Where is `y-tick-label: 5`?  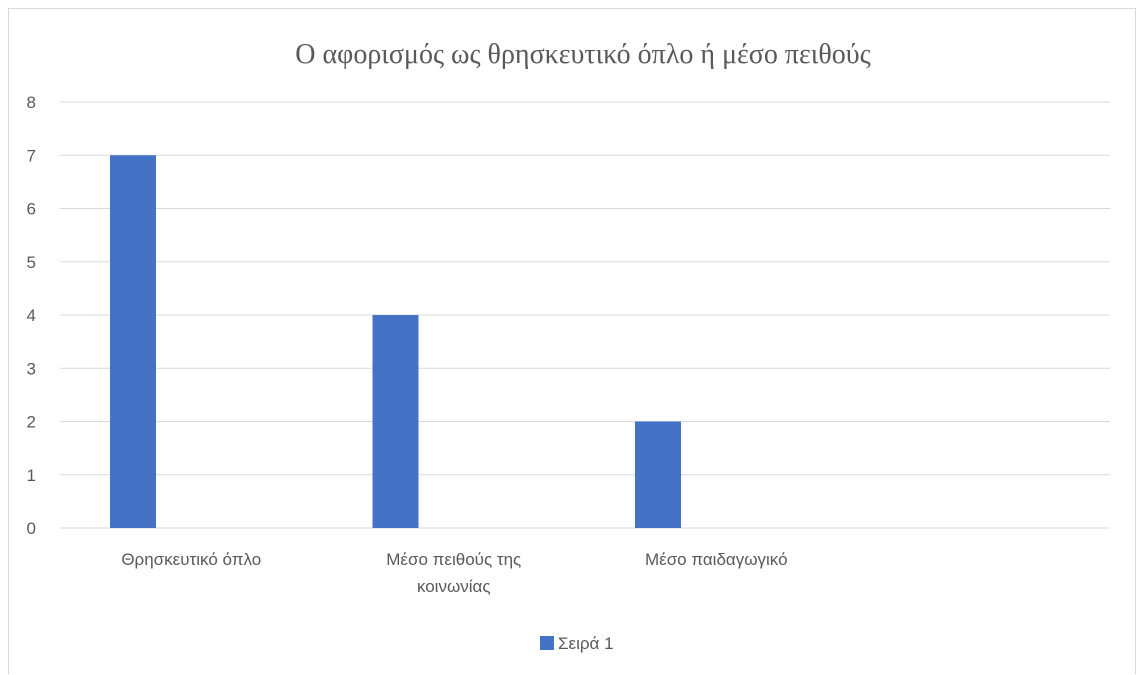 y-tick-label: 5 is located at coordinates (31, 262).